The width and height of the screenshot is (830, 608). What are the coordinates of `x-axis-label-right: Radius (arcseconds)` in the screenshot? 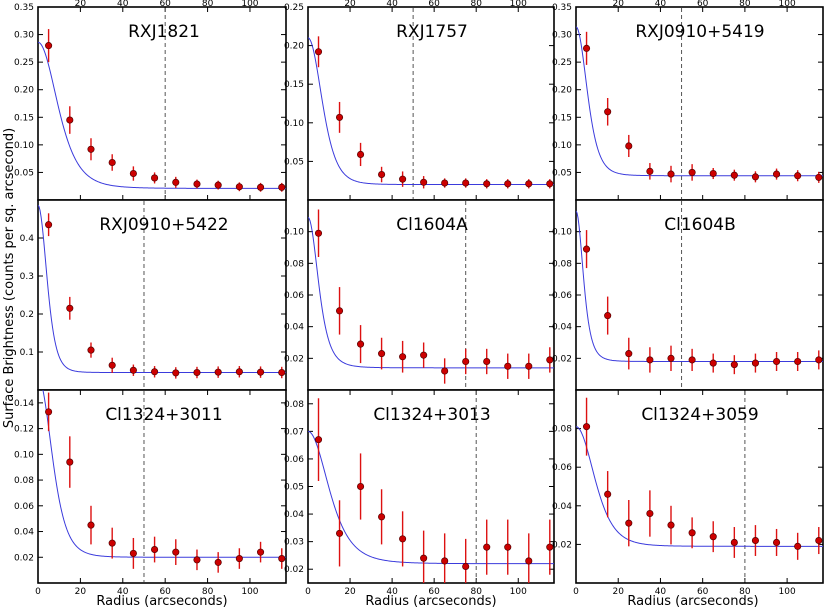 It's located at (692, 601).